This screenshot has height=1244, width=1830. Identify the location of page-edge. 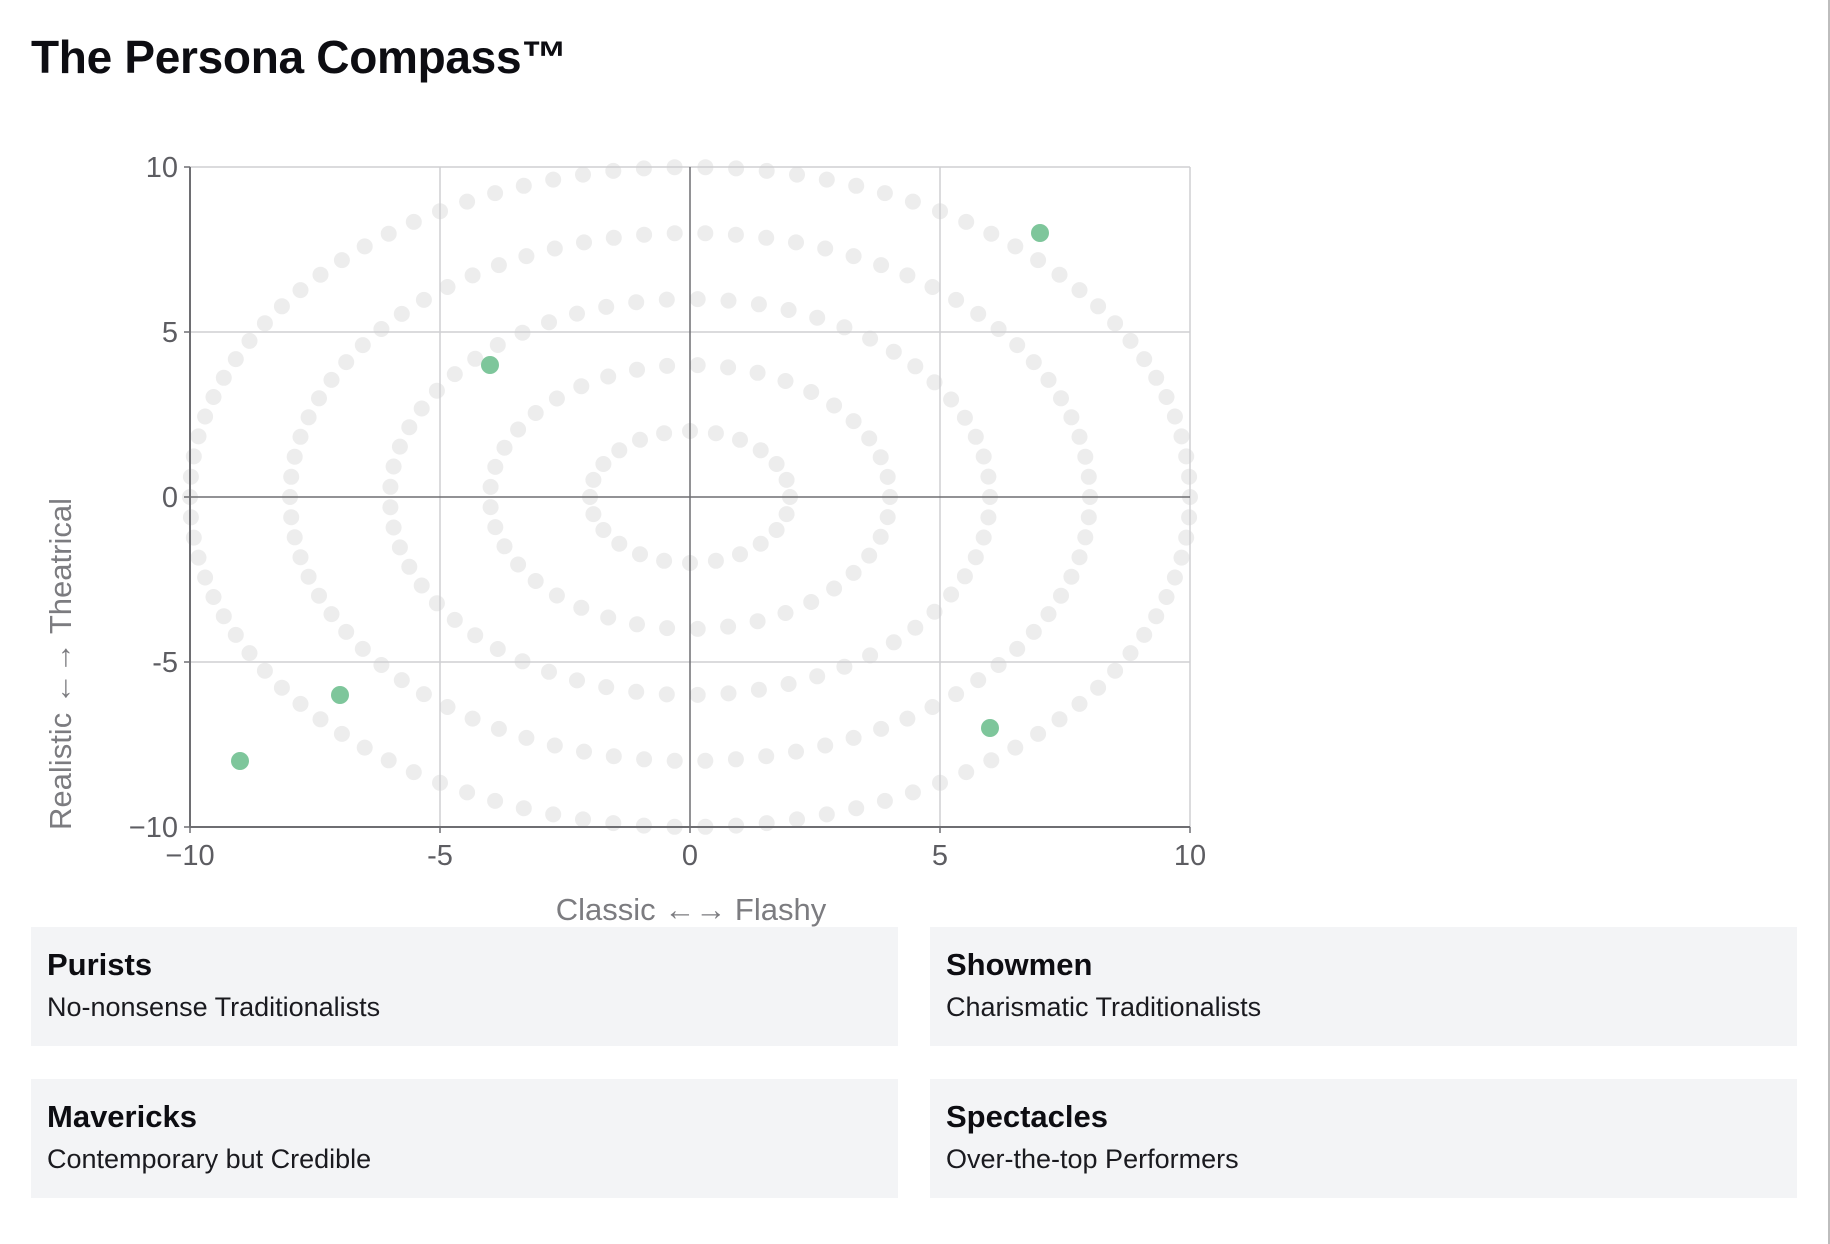
(1829, 622).